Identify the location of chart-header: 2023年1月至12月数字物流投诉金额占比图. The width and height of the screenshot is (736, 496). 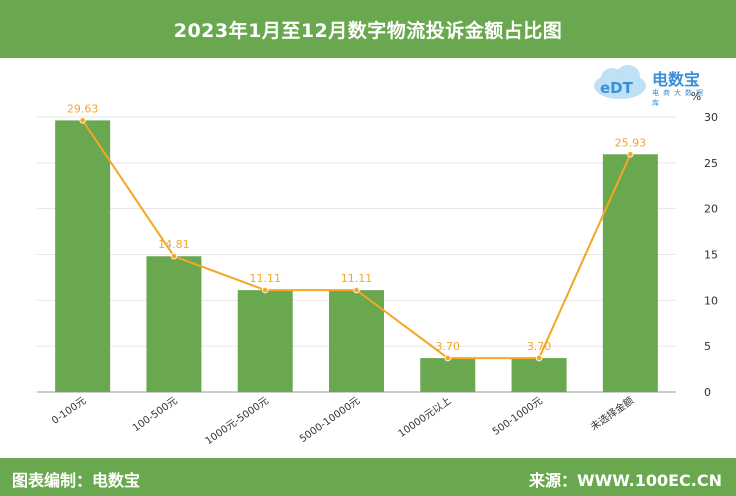
(368, 29).